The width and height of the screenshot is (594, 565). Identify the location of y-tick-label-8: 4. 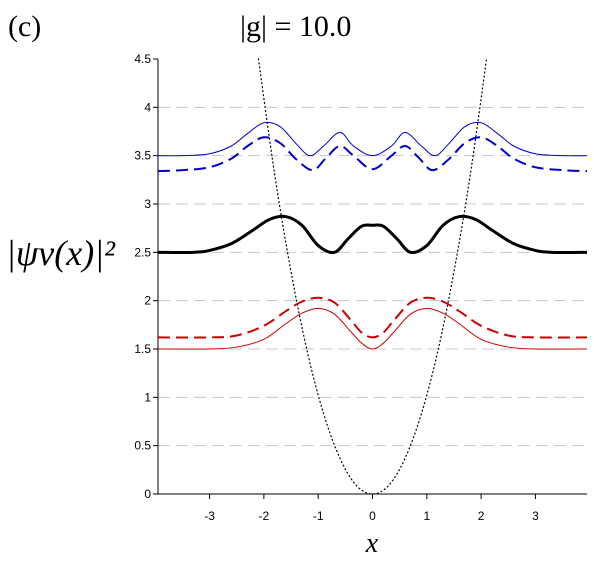
(147, 107).